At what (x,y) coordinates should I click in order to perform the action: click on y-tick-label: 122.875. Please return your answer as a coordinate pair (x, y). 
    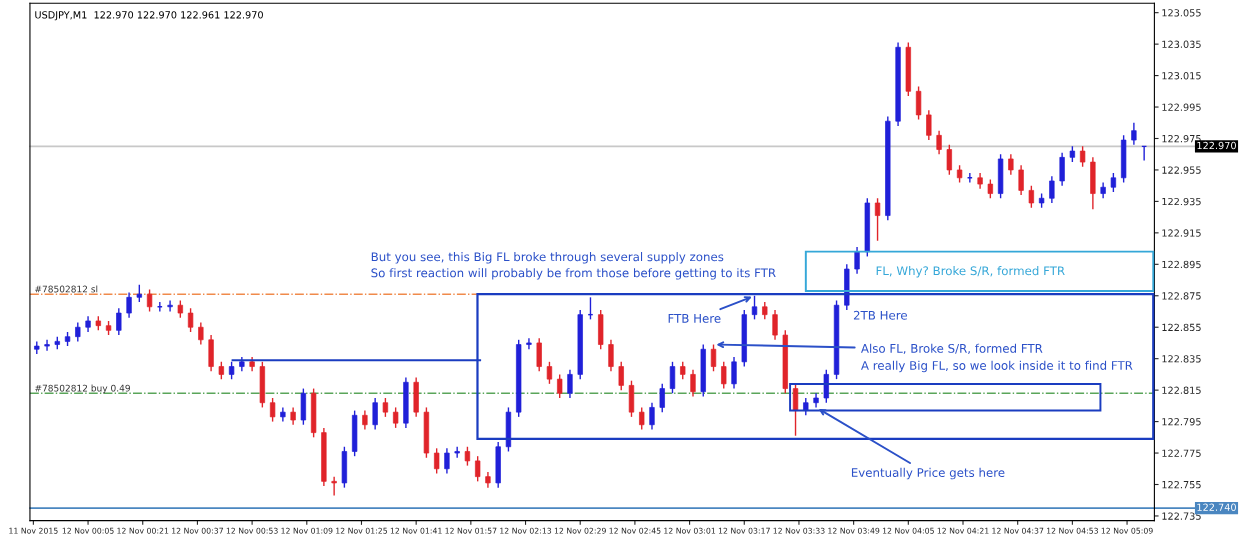
    Looking at the image, I should click on (1181, 296).